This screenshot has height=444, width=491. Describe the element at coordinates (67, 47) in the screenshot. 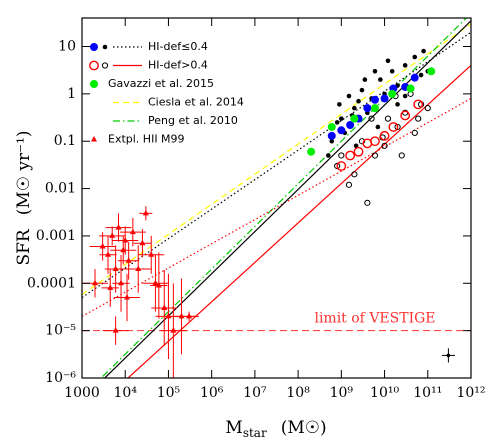

I see `y-tick-label: 10` at that location.